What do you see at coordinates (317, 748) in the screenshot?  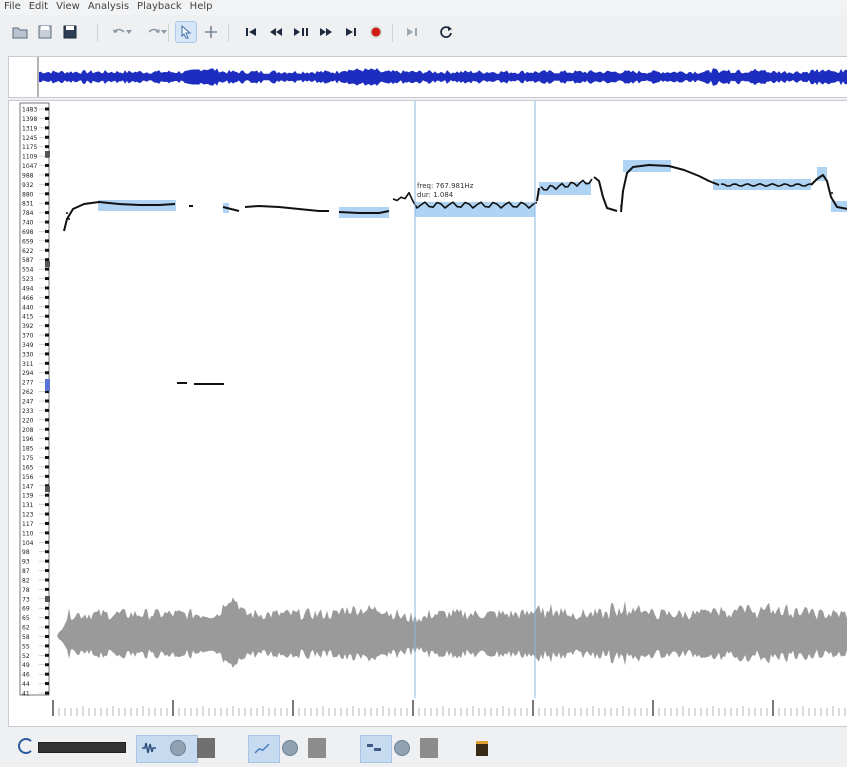 I see `pitch-color-swatch` at bounding box center [317, 748].